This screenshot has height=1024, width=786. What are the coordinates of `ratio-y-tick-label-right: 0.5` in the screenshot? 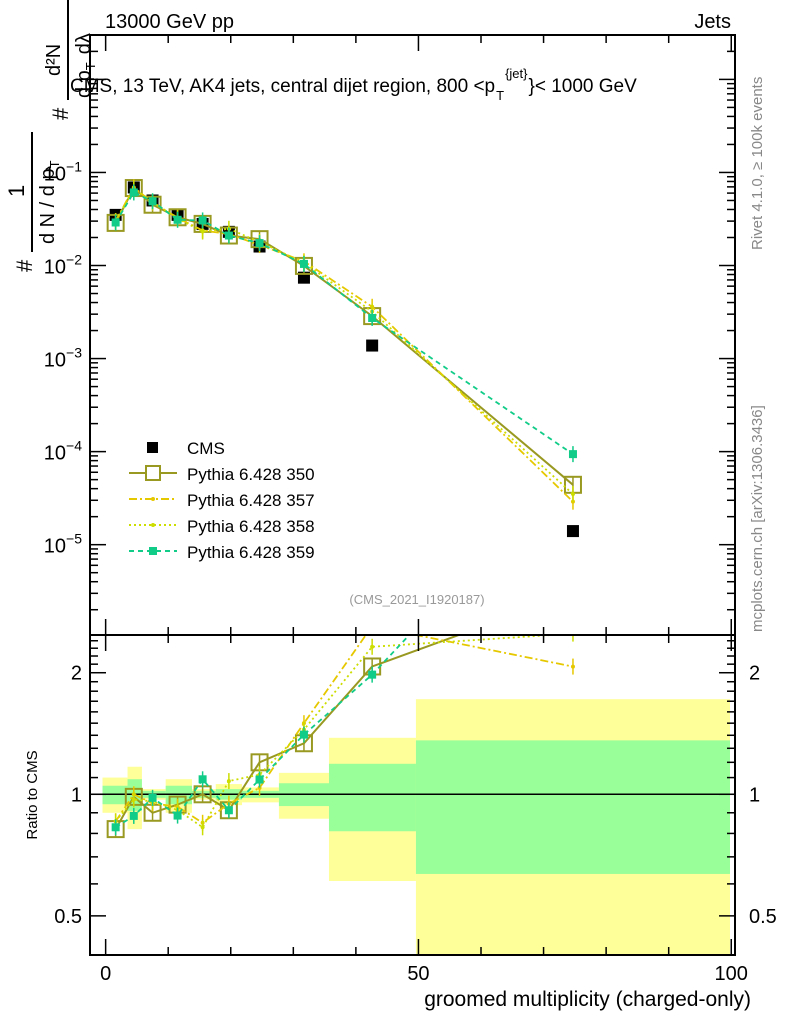 It's located at (763, 917).